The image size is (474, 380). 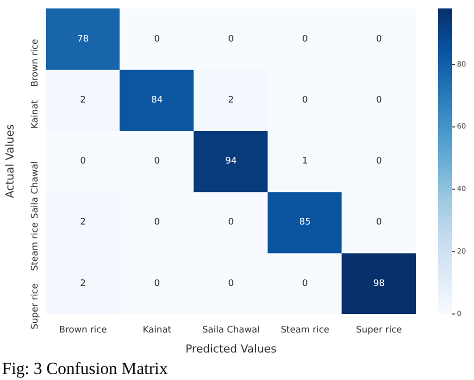 What do you see at coordinates (9, 161) in the screenshot?
I see `y-axis-title: Actual Values` at bounding box center [9, 161].